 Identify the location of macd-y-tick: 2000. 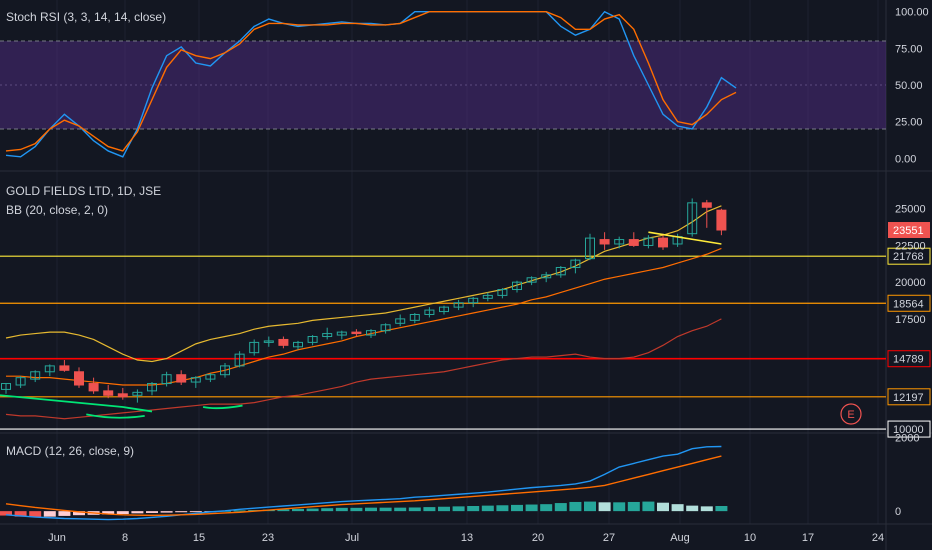
(907, 439).